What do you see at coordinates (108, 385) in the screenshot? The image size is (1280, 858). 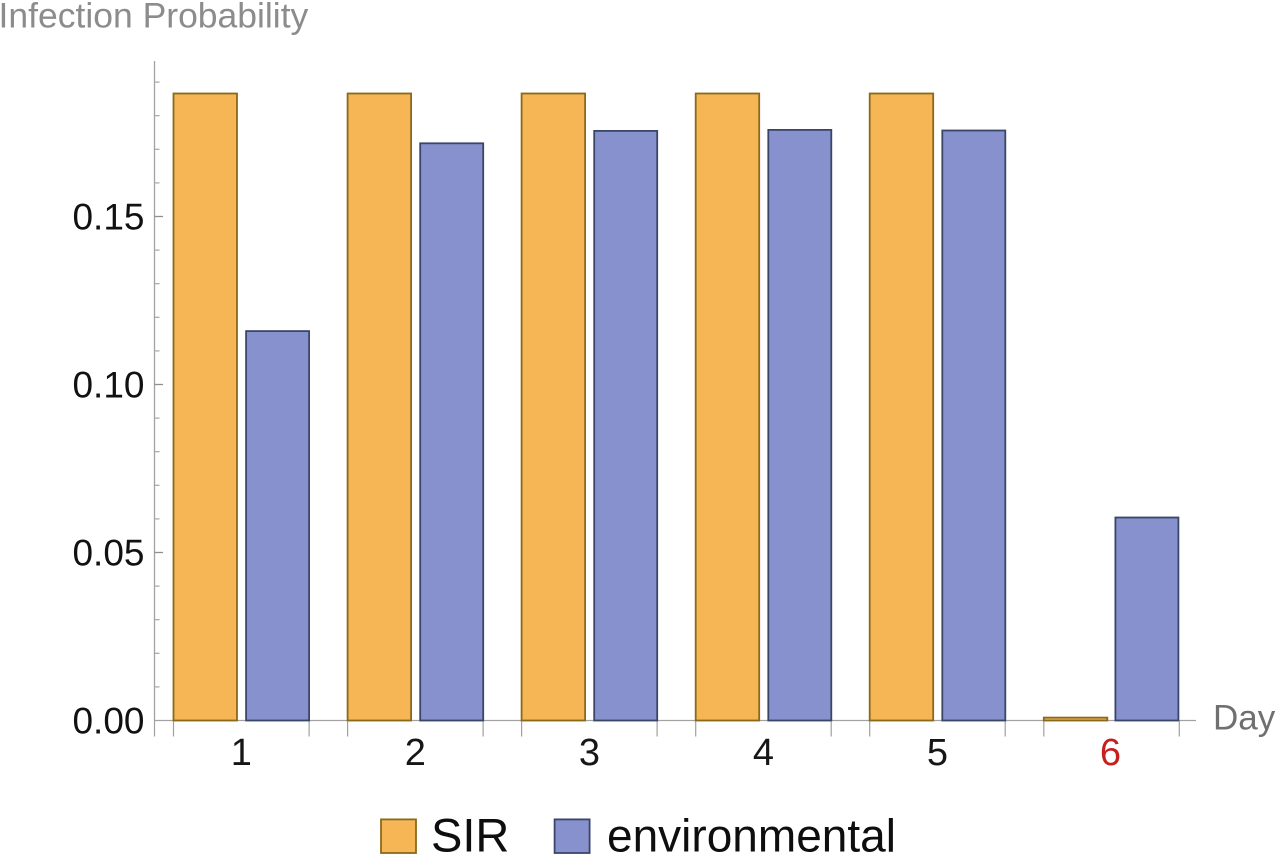 I see `svg-text: 0.10` at bounding box center [108, 385].